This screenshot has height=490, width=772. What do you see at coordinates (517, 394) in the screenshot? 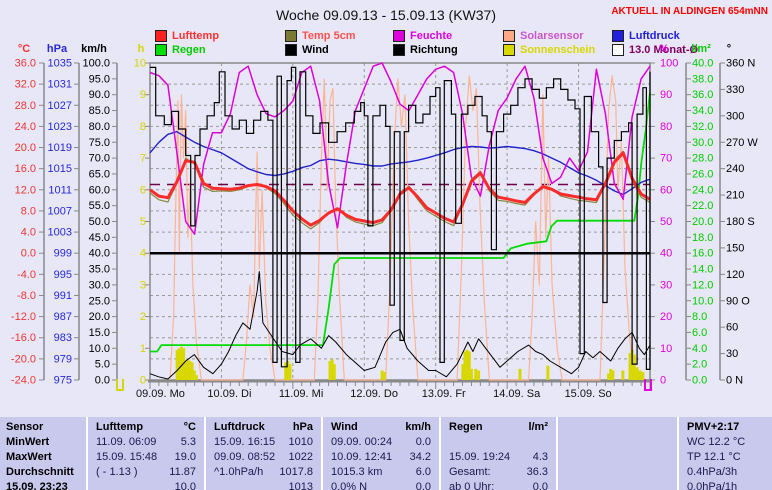
I see `day-label: 14.09. Sa` at bounding box center [517, 394].